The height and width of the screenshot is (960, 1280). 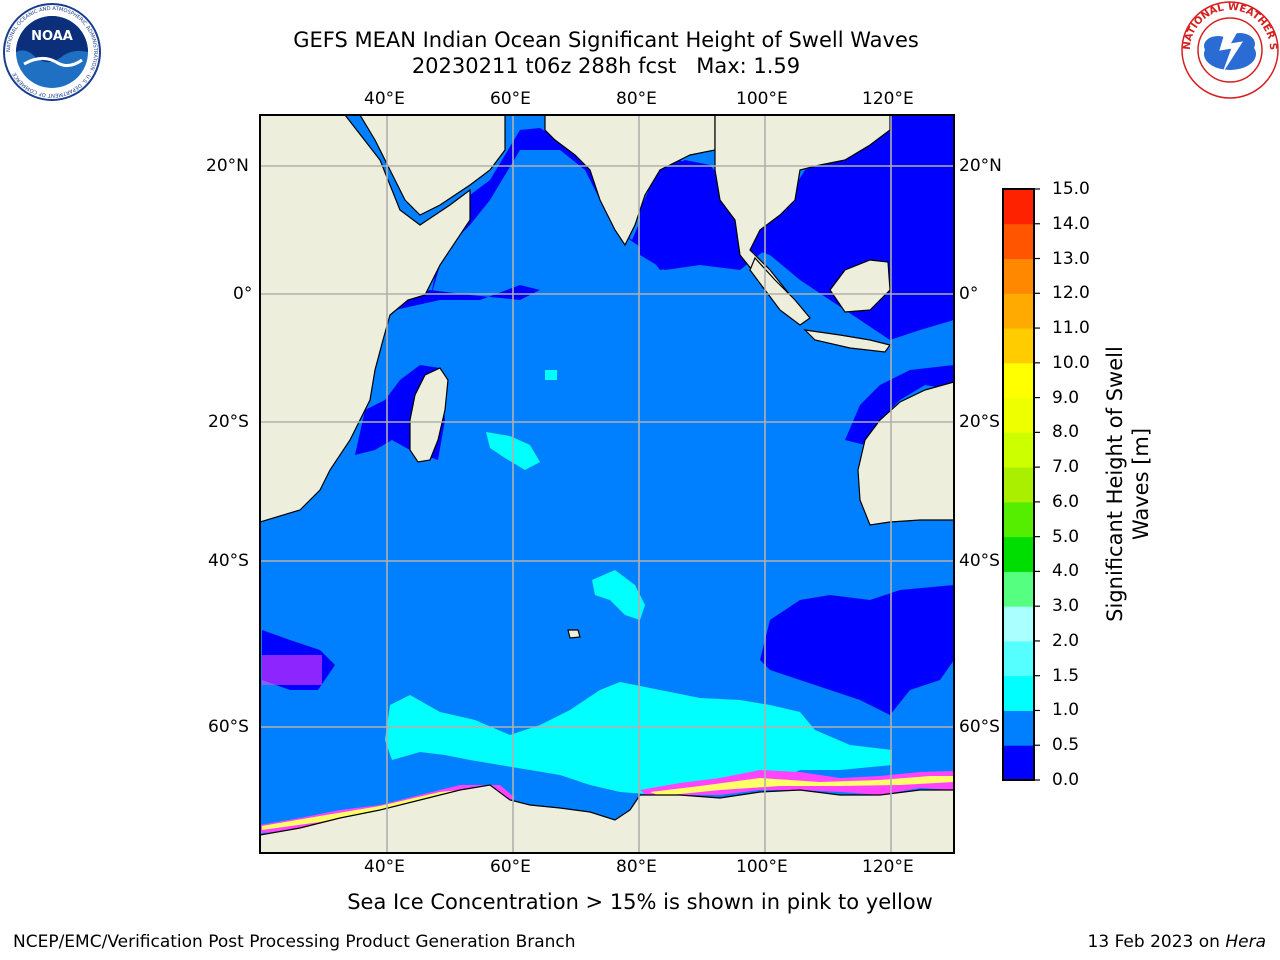 What do you see at coordinates (510, 99) in the screenshot?
I see `lon-label-top: 60°E` at bounding box center [510, 99].